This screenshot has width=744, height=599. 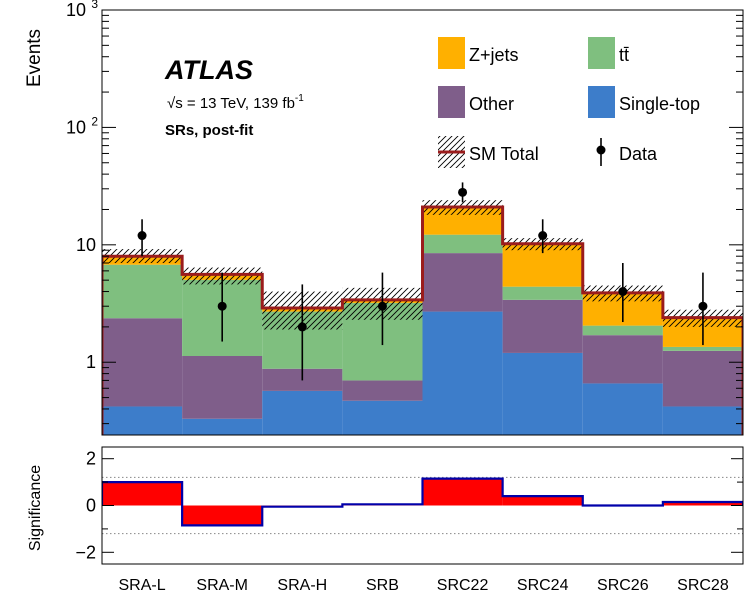 What do you see at coordinates (622, 330) in the screenshot?
I see `bar-tt--6` at bounding box center [622, 330].